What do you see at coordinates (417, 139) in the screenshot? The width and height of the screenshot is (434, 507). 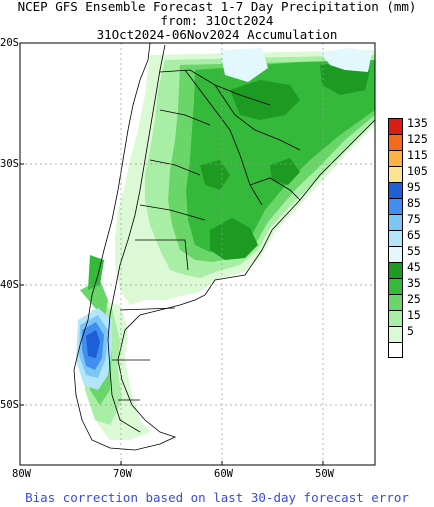 I see `legend-label: 125` at bounding box center [417, 139].